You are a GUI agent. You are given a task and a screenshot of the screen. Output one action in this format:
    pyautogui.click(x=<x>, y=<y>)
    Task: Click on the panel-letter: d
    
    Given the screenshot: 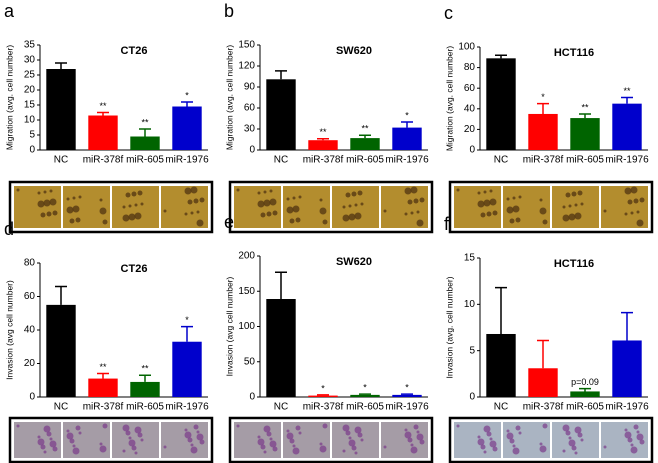 What is the action you would take?
    pyautogui.click(x=9, y=229)
    